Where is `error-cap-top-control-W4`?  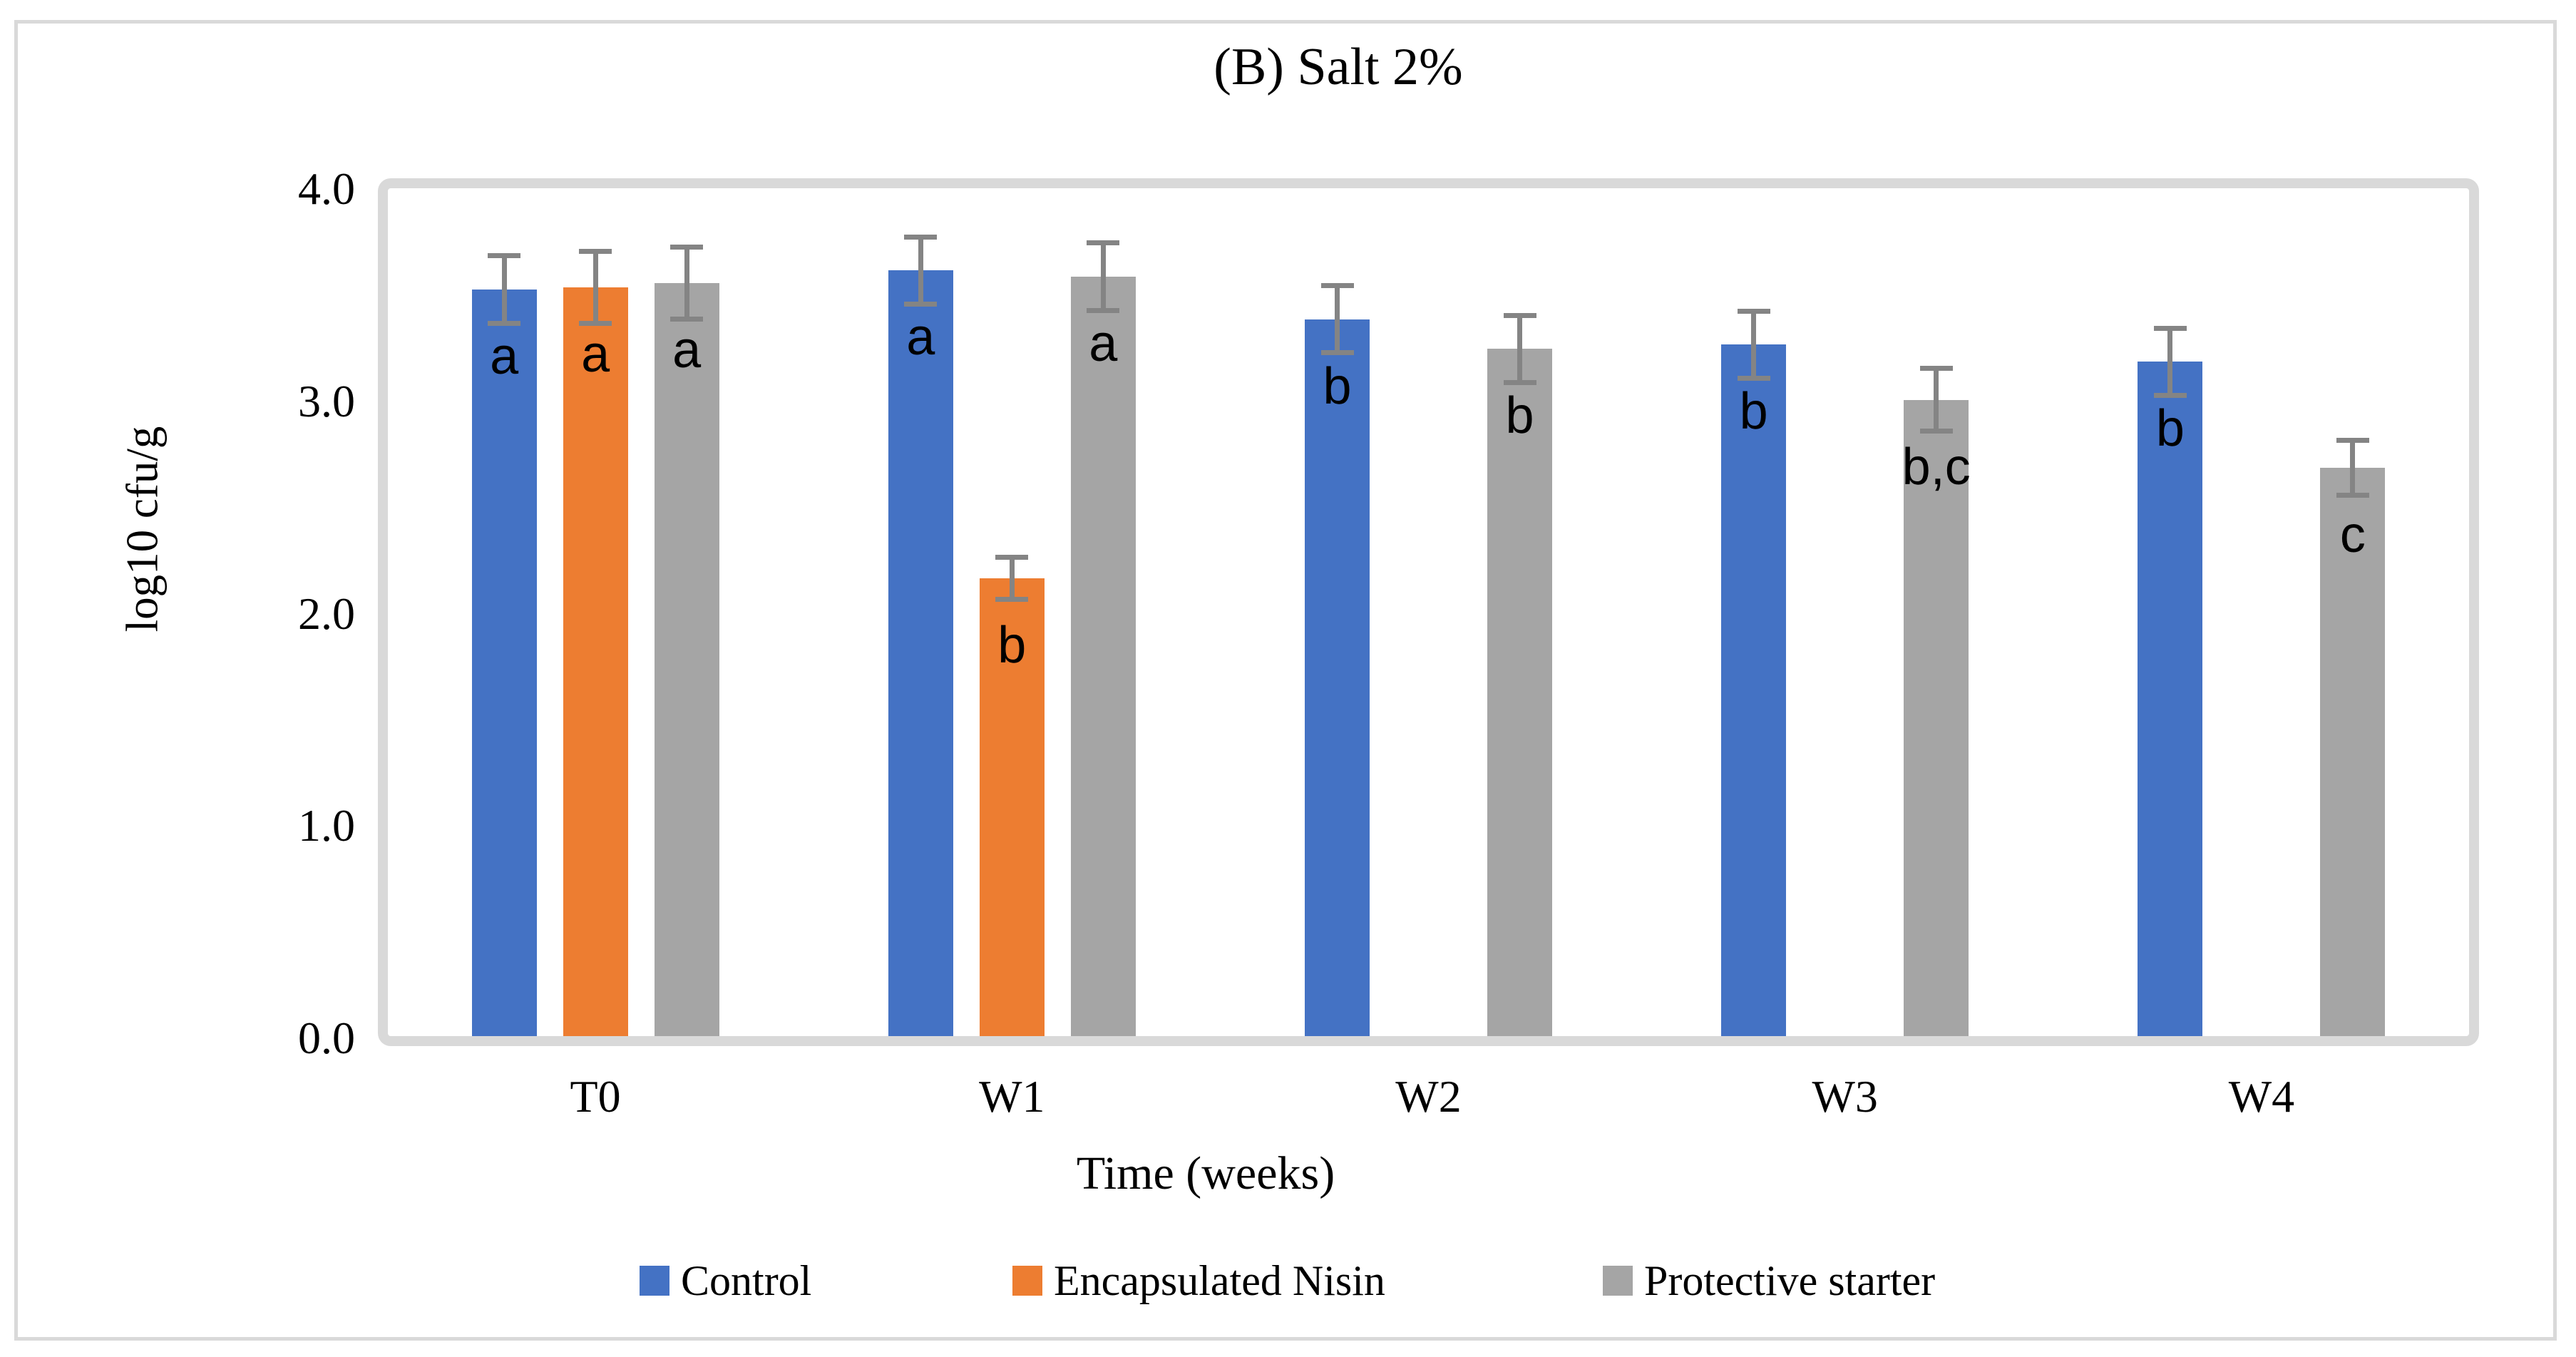
error-cap-top-control-W4 is located at coordinates (2170, 328).